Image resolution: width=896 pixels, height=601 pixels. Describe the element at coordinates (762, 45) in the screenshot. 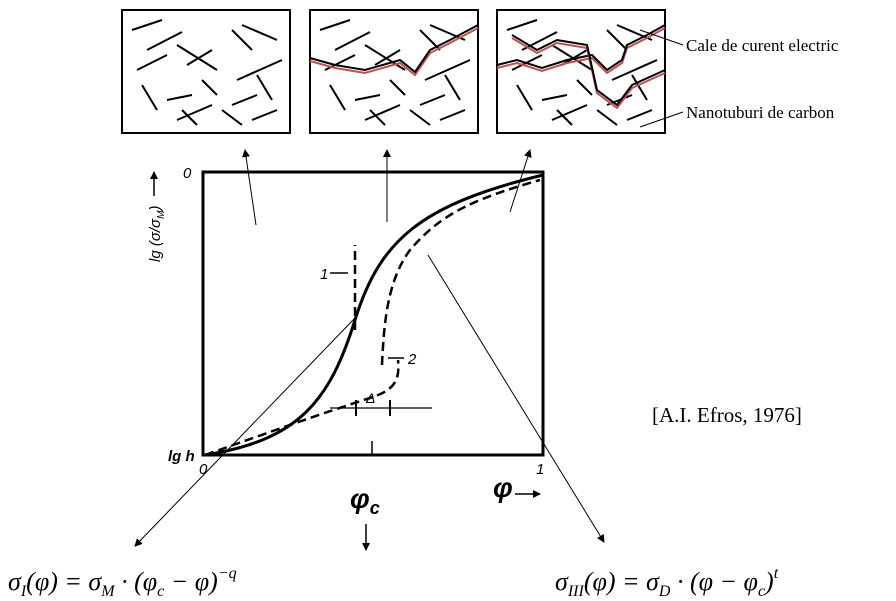

I see `callout-label: Cale de curent electric` at that location.